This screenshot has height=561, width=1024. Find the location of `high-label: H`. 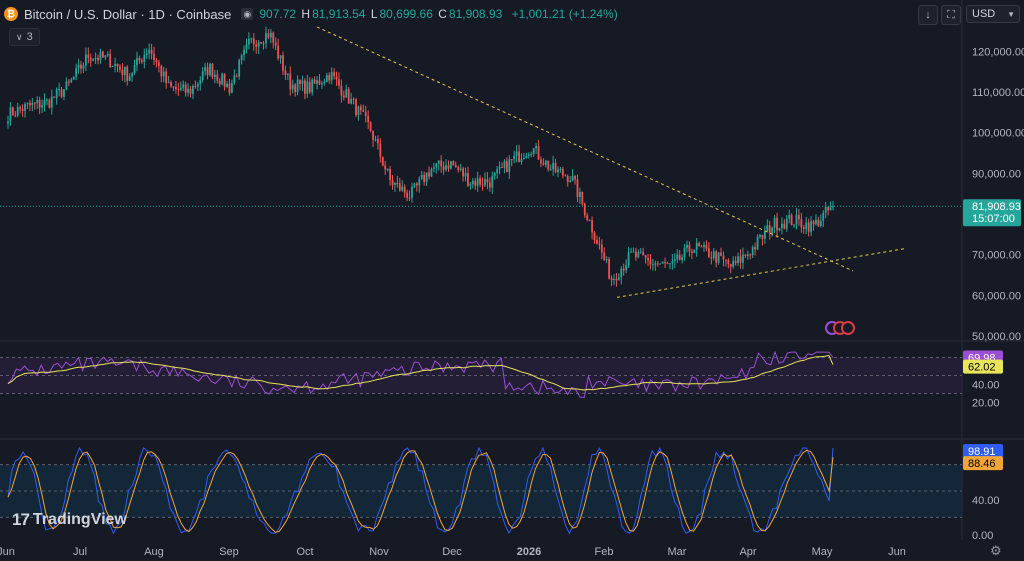

high-label: H is located at coordinates (306, 14).